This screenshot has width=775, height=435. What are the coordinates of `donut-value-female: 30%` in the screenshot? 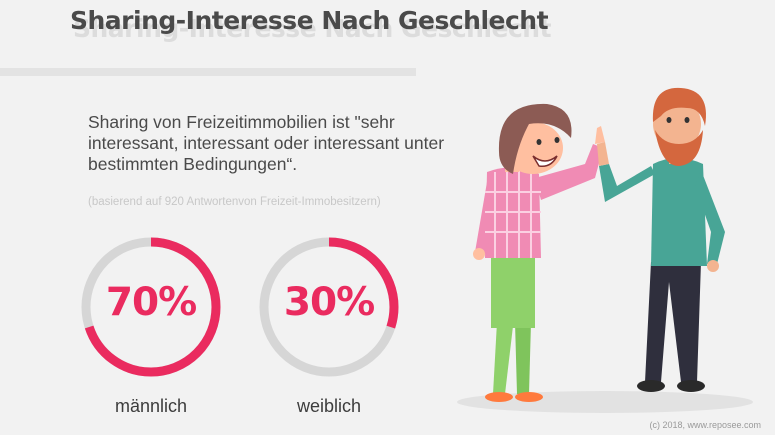 It's located at (329, 302).